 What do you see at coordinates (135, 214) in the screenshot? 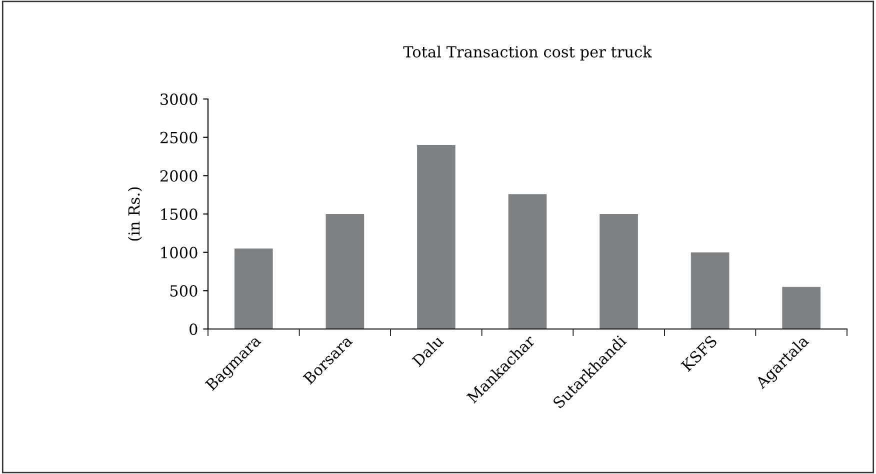
I see `y-axis-title: (in Rs.)` at bounding box center [135, 214].